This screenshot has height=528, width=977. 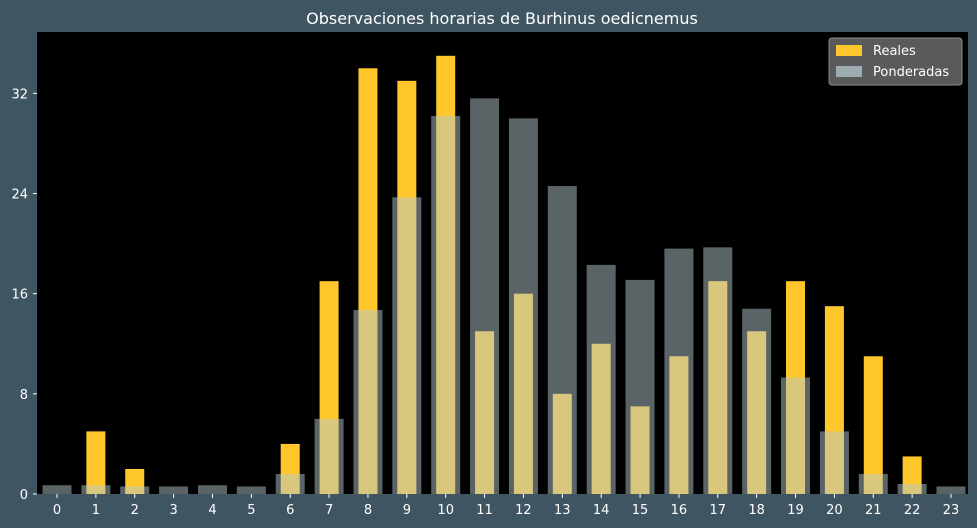 I want to click on x-tick-label-9: 9, so click(x=407, y=510).